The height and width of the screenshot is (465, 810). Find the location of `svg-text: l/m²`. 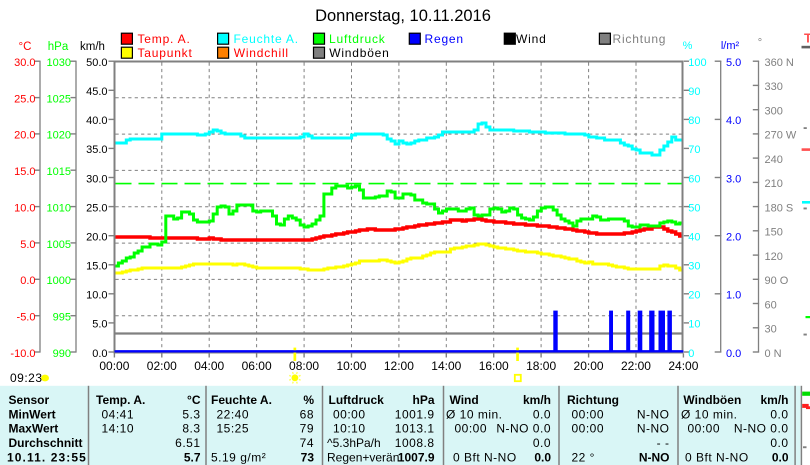

svg-text: l/m² is located at coordinates (730, 46).